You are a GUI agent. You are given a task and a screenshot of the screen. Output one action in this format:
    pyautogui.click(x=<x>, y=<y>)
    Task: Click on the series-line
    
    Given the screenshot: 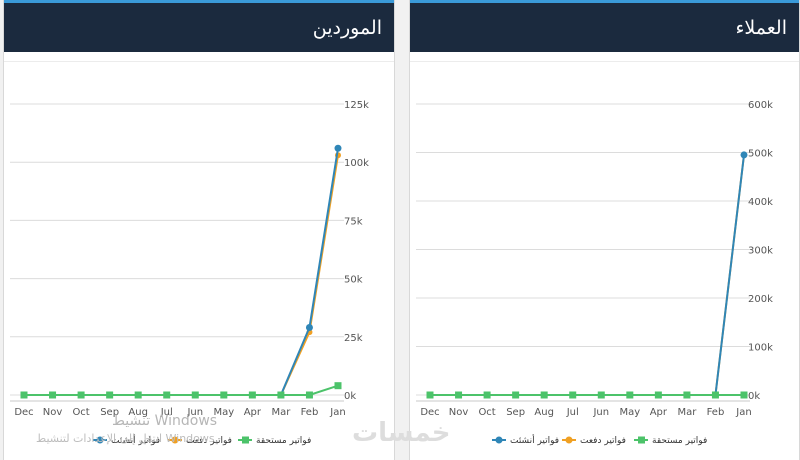 What is the action you would take?
    pyautogui.click(x=181, y=390)
    